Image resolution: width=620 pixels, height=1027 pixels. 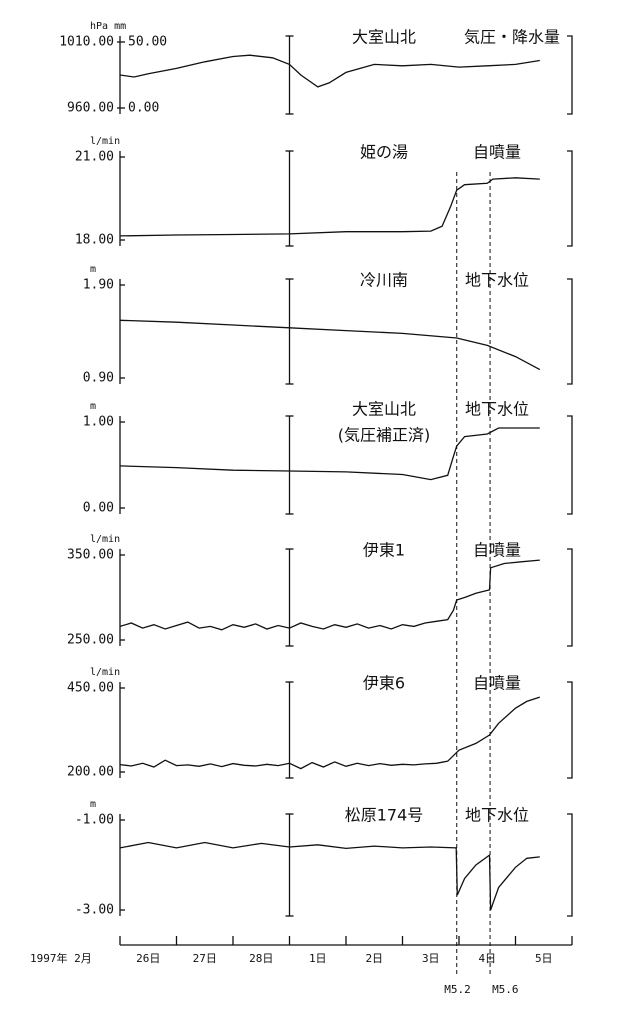 What do you see at coordinates (512, 37) in the screenshot?
I see `panel-subtitle: 気圧・降水量` at bounding box center [512, 37].